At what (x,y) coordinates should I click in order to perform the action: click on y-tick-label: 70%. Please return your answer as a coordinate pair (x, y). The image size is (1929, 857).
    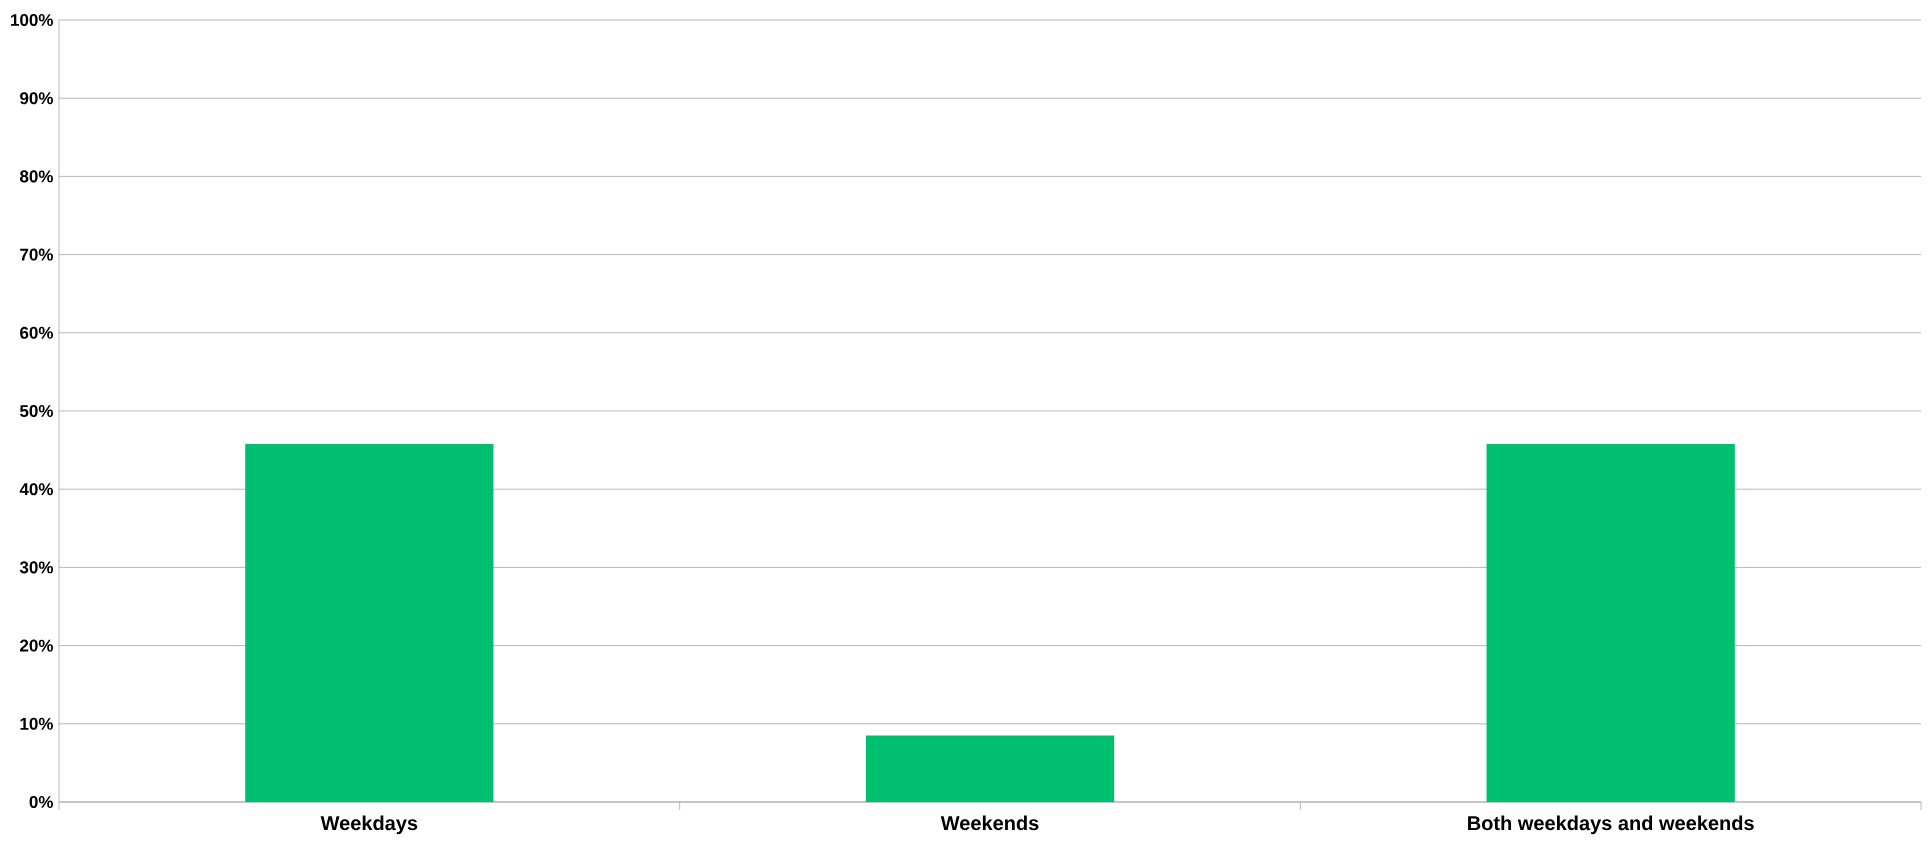
    Looking at the image, I should click on (37, 254).